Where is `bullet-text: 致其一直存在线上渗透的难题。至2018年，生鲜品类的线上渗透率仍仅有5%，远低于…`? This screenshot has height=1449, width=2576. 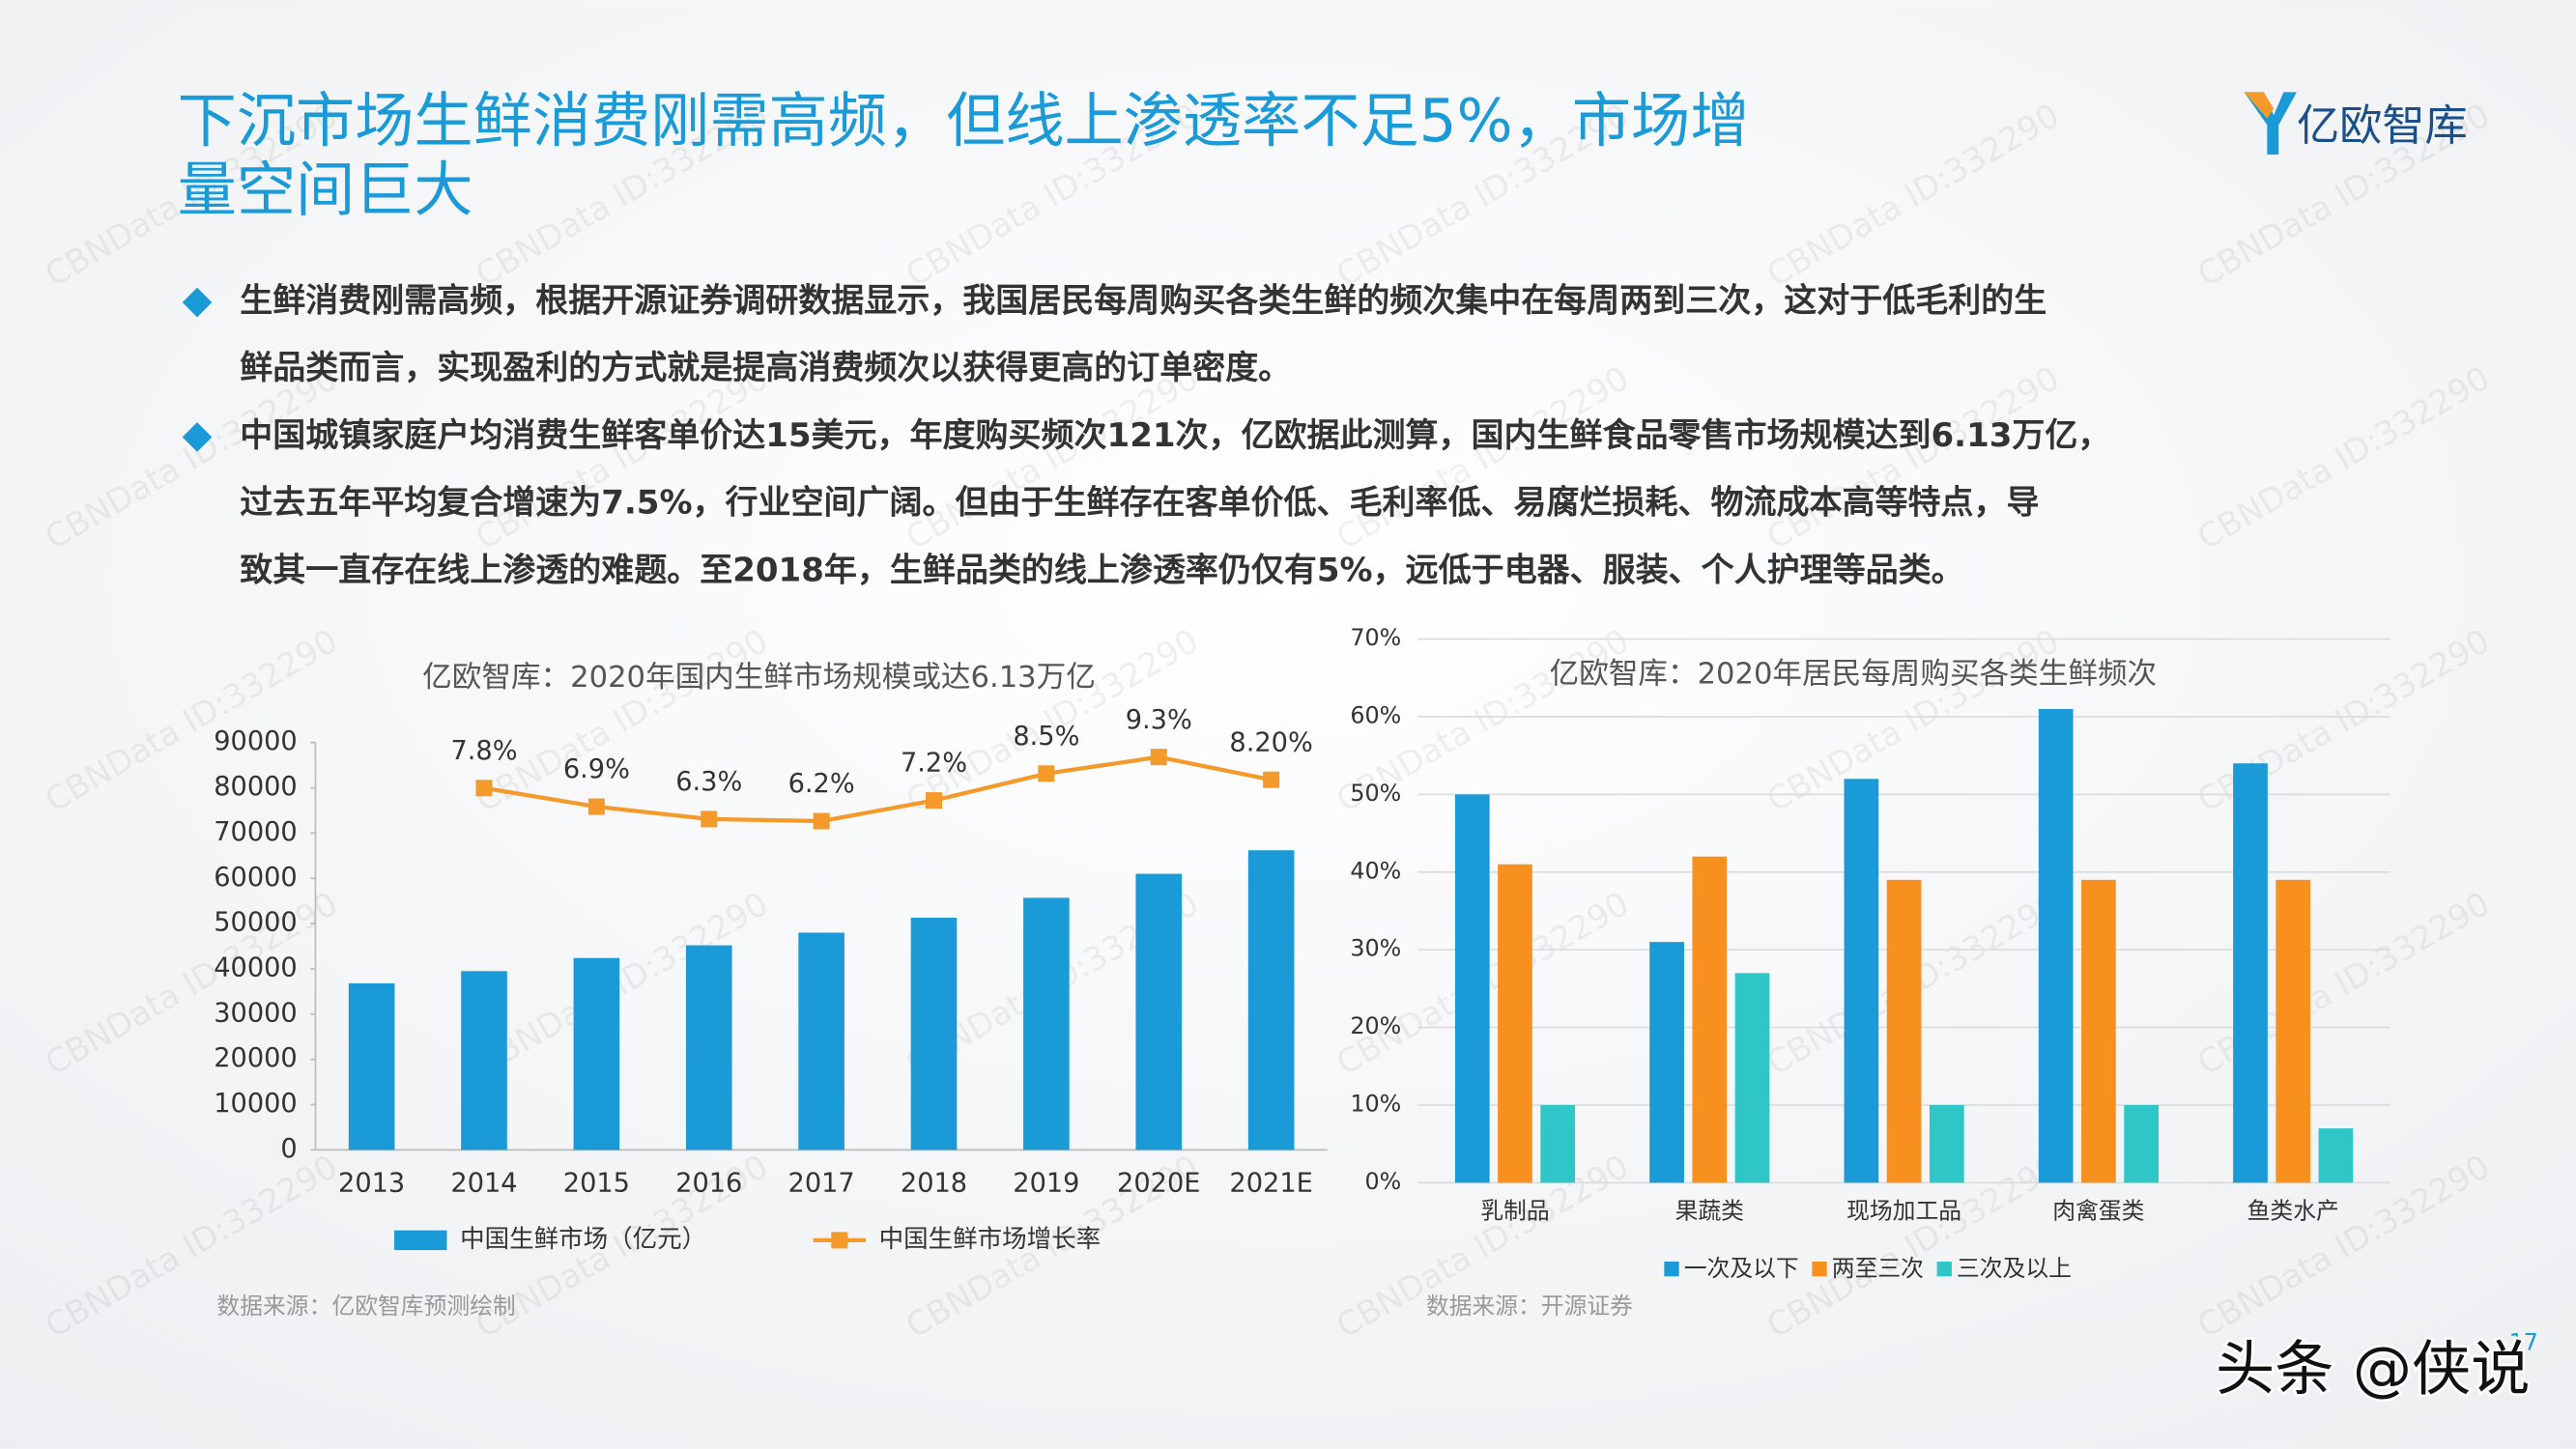 bullet-text: 致其一直存在线上渗透的难题。至2018年，生鲜品类的线上渗透率仍仅有5%，远低于… is located at coordinates (1101, 570).